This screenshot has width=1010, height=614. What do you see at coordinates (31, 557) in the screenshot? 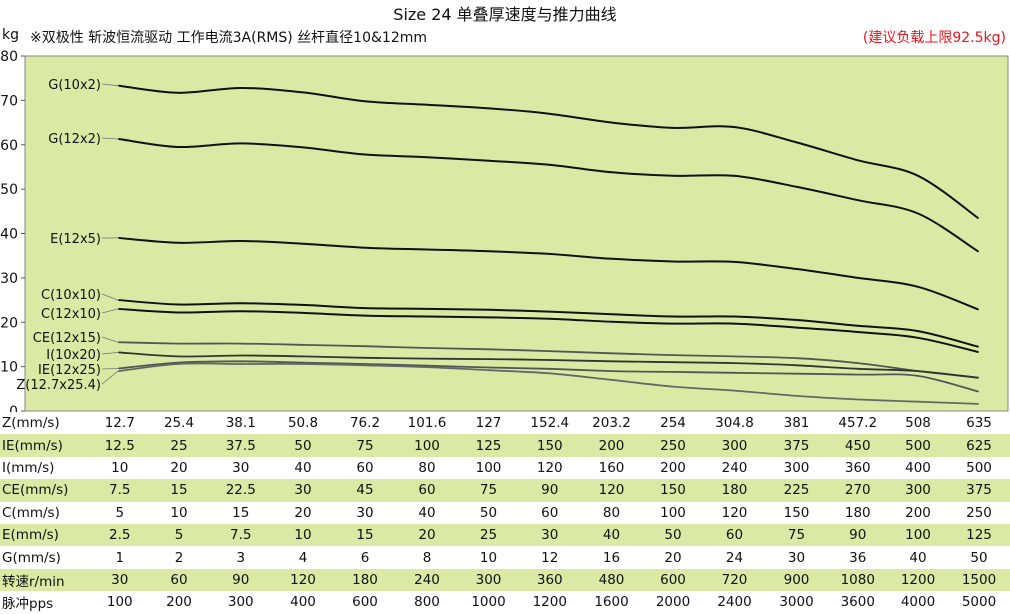
I see `row-label: G(mm/s)` at bounding box center [31, 557].